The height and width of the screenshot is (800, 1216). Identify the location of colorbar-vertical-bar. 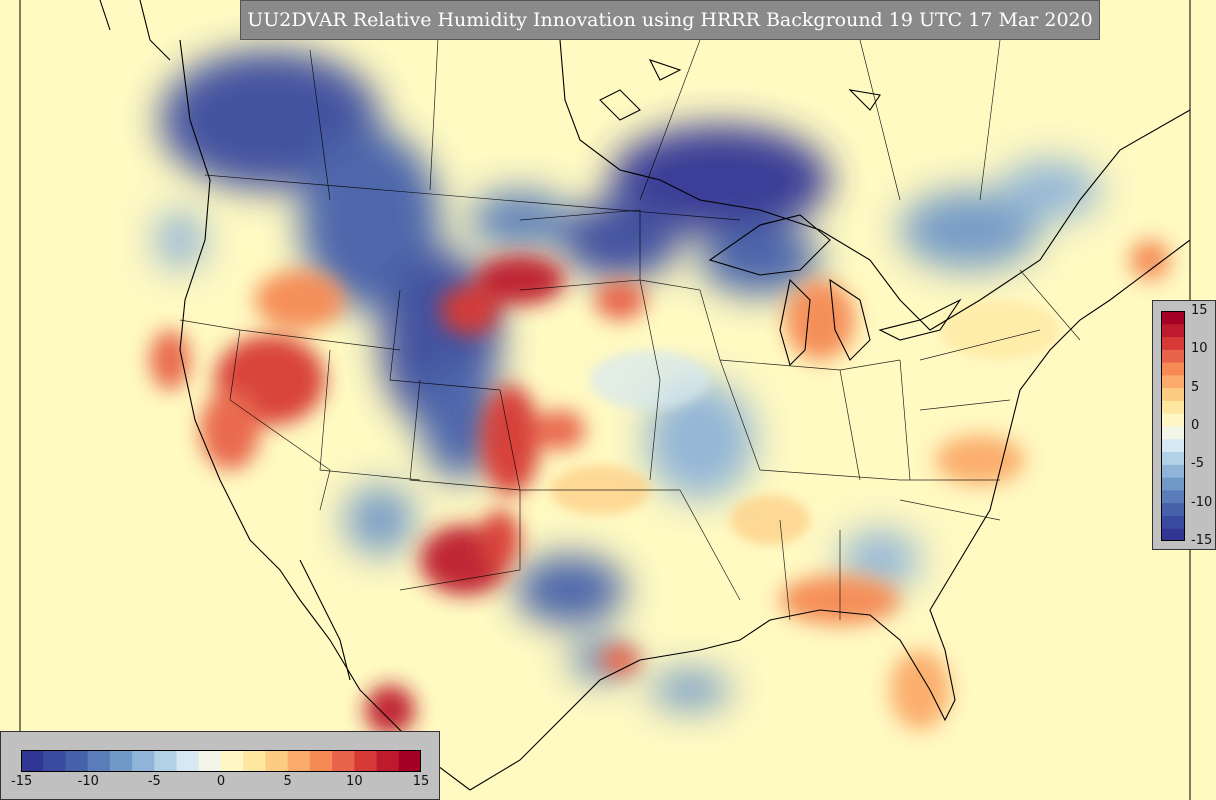
(1173, 426).